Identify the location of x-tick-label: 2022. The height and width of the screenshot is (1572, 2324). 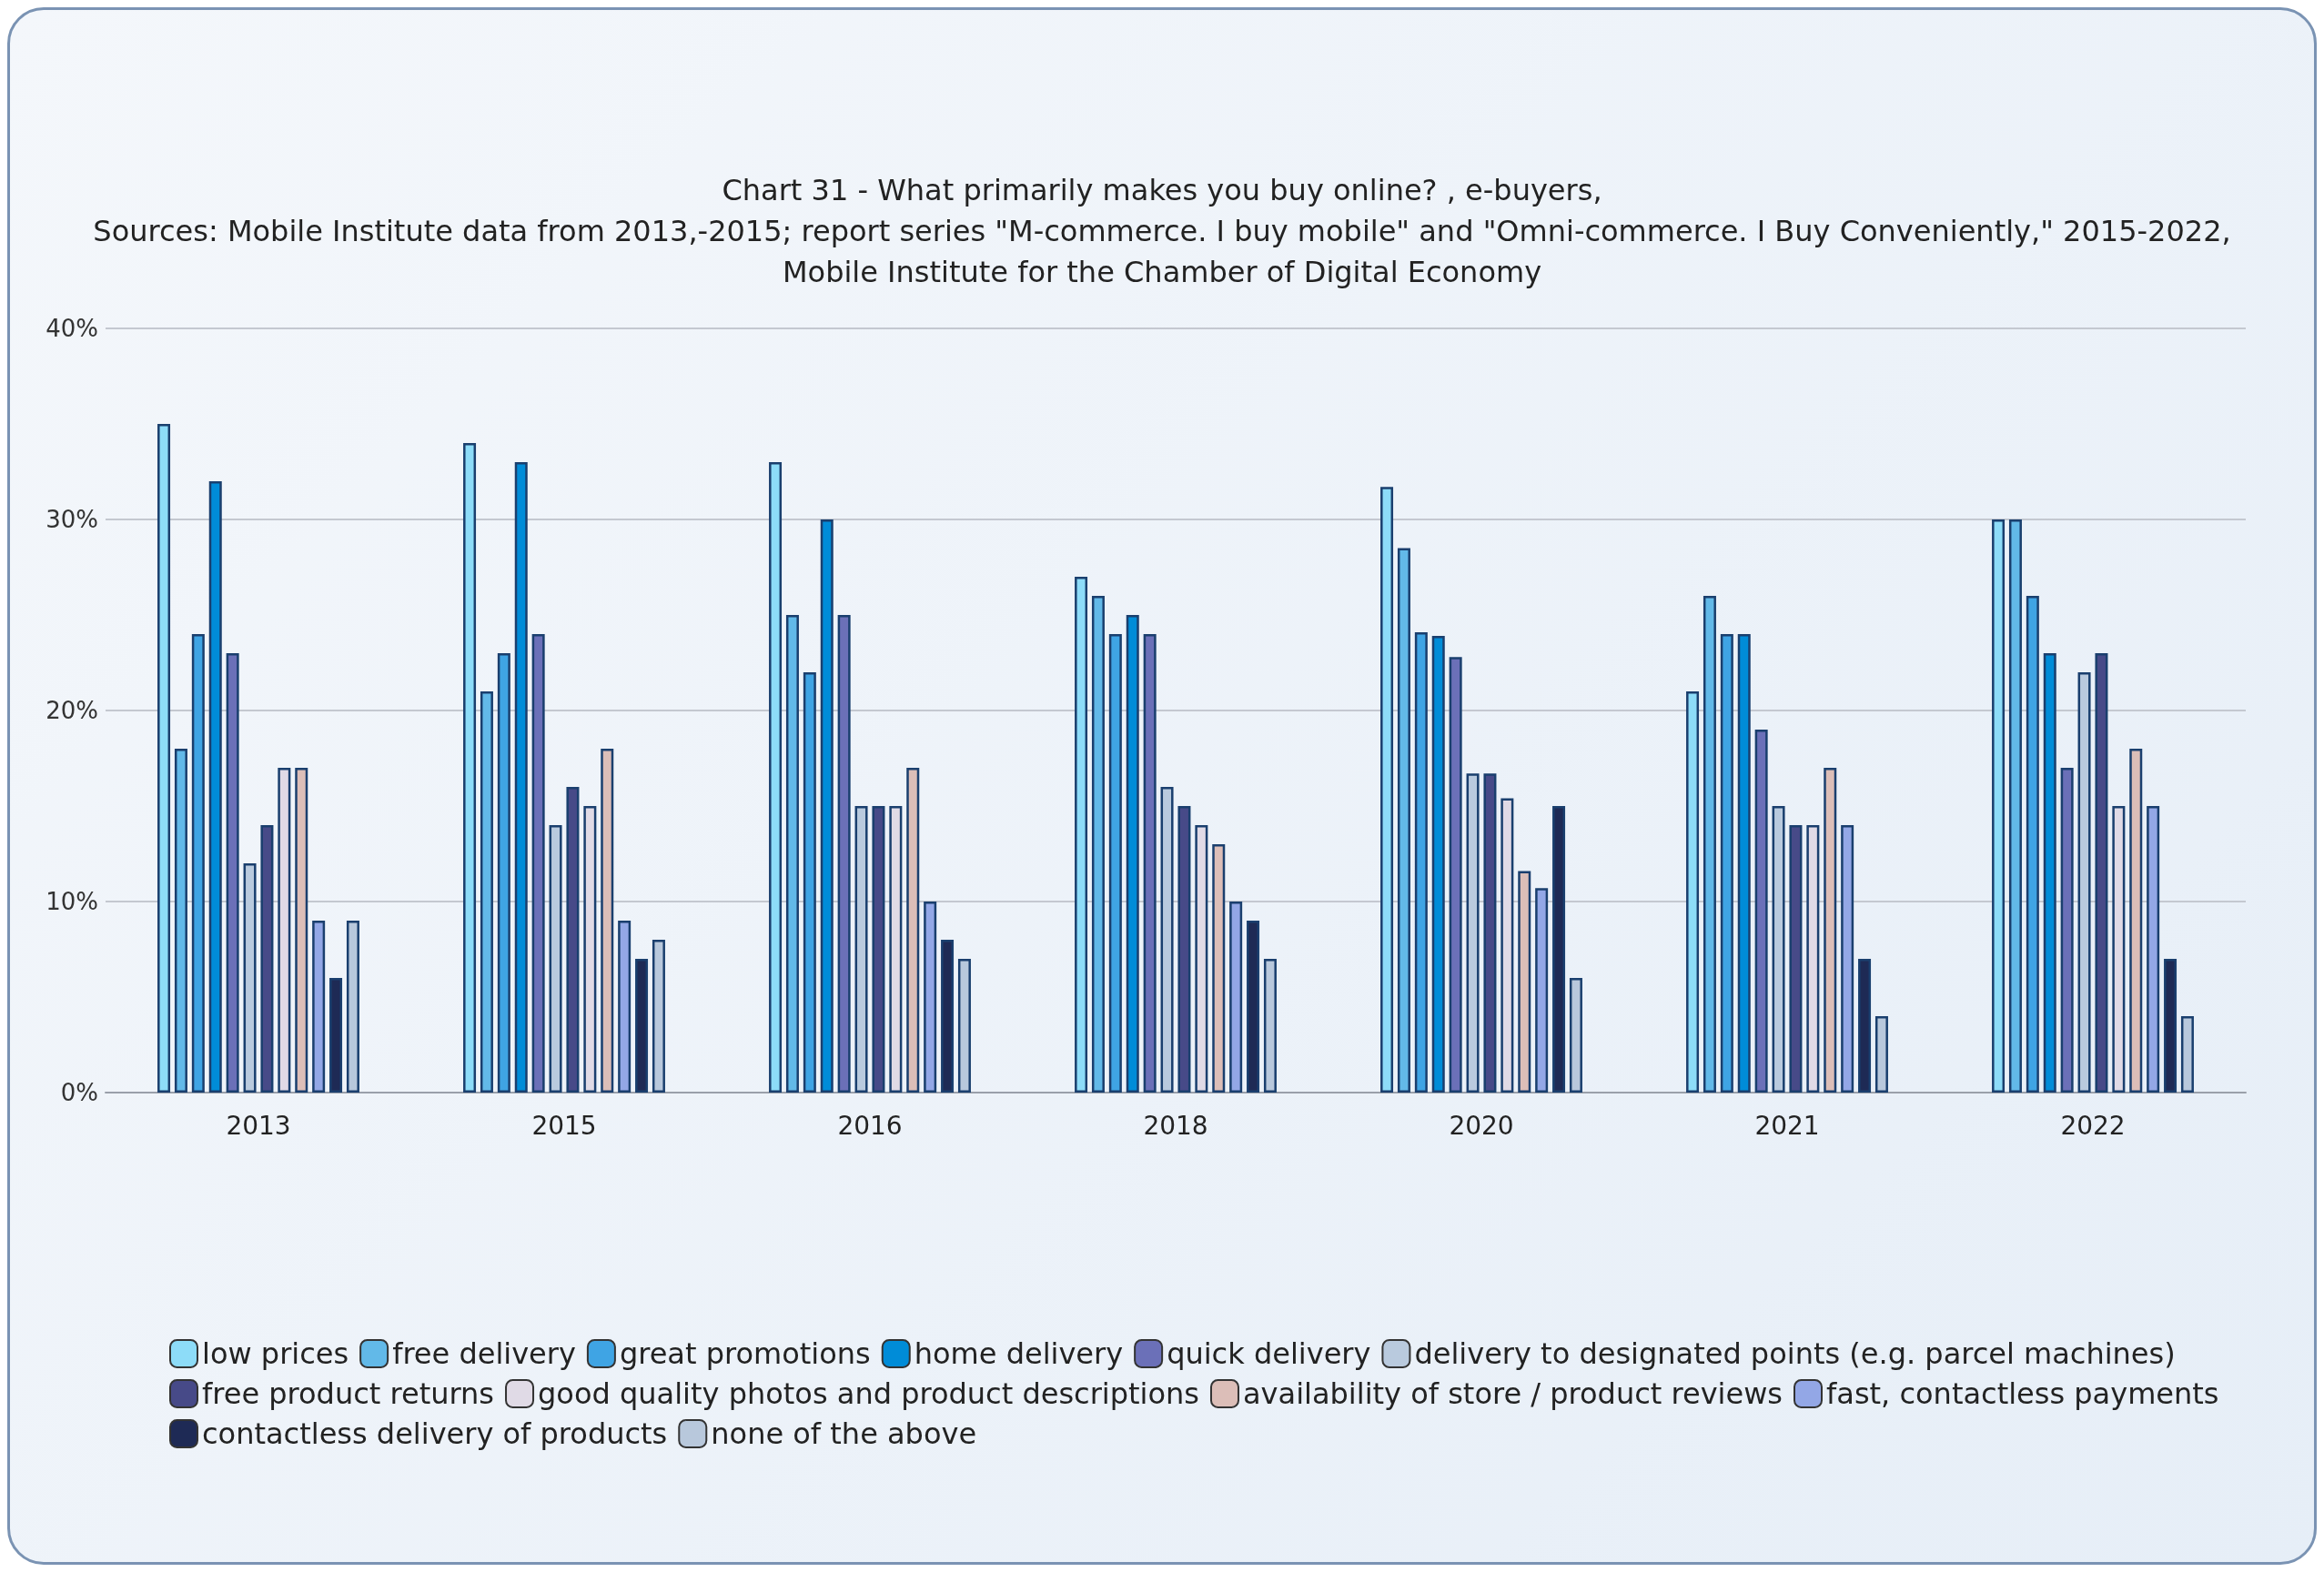
(2093, 1125).